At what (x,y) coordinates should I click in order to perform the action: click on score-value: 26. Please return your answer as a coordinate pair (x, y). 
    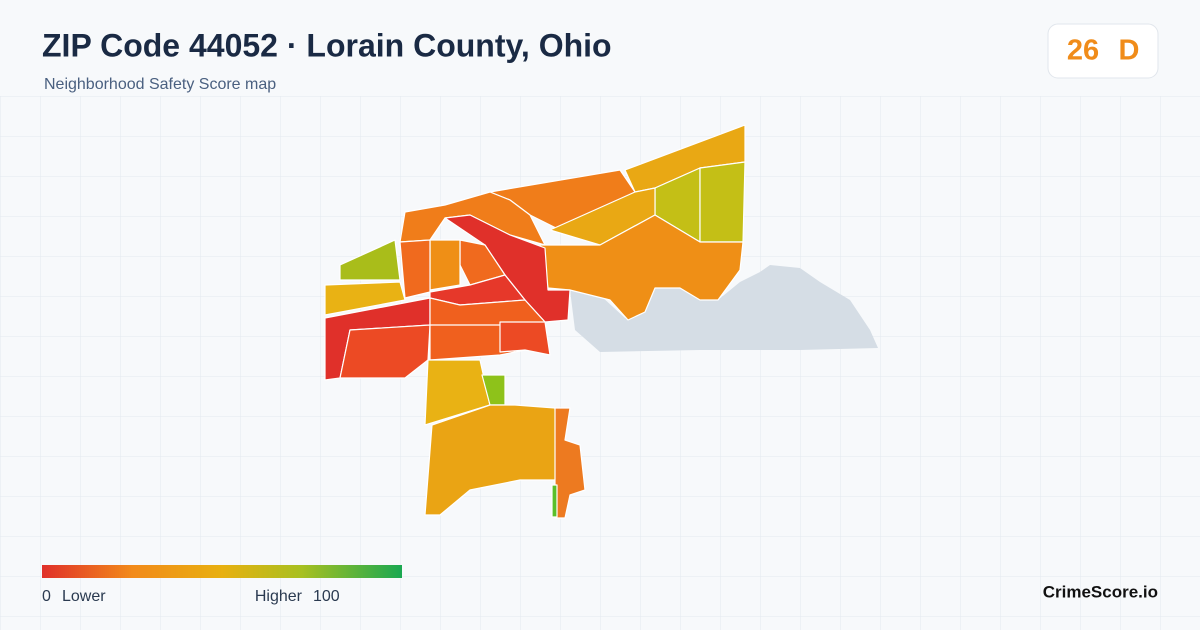
    Looking at the image, I should click on (1083, 51).